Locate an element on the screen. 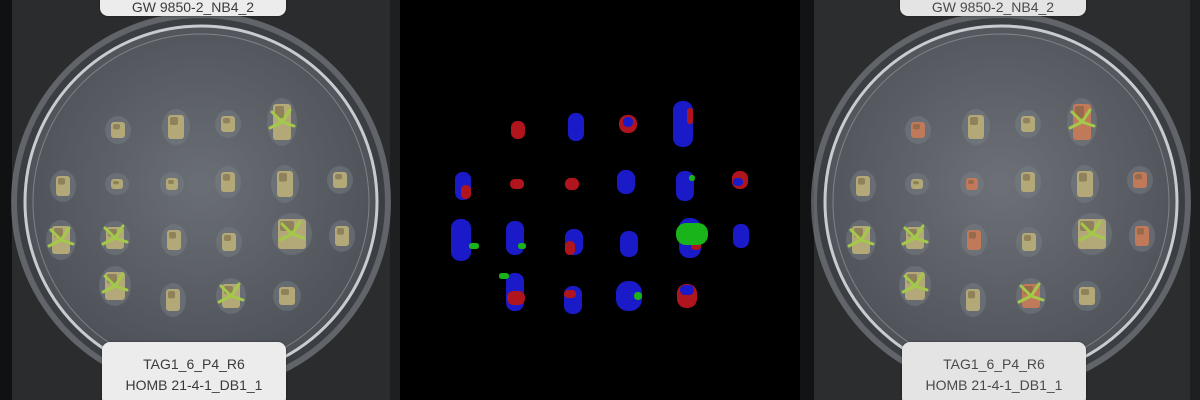 The height and width of the screenshot is (400, 1200). explants-overlay is located at coordinates (1000, 207).